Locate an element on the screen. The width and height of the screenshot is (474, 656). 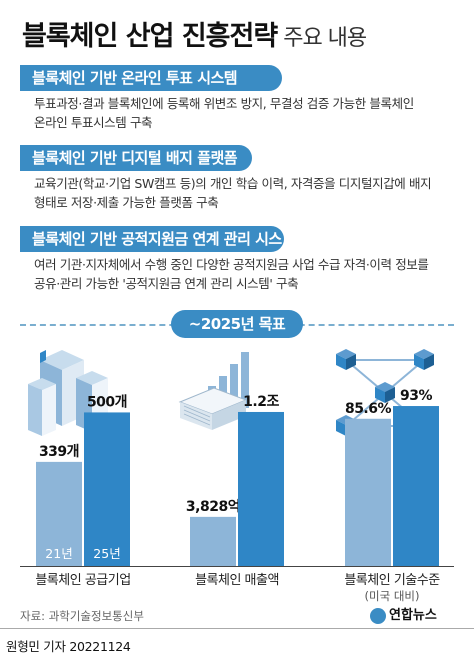
byline: 원형민 기자 20221124 is located at coordinates (68, 646).